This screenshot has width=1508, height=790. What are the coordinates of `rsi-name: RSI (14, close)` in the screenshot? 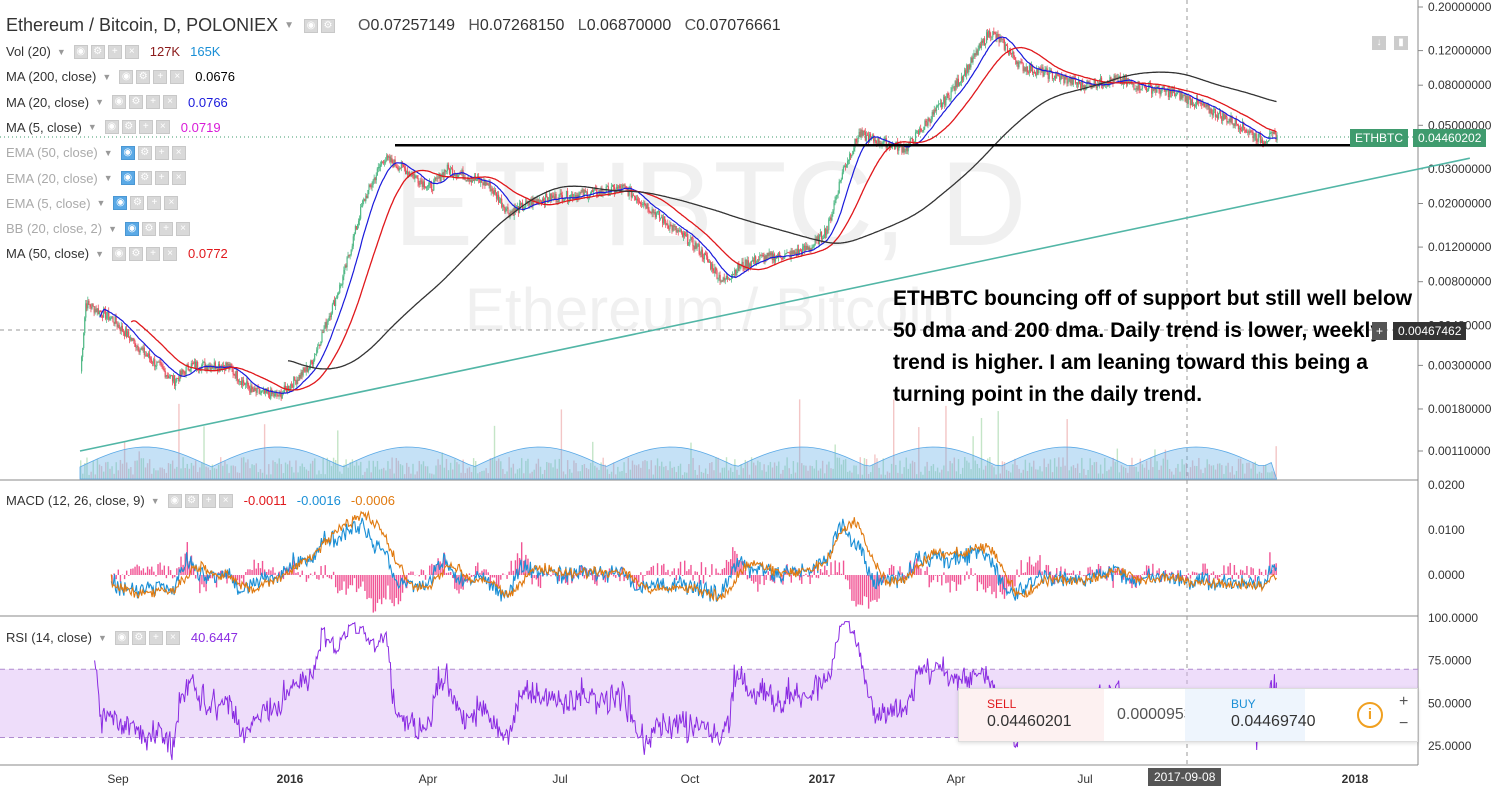 It's located at (49, 637).